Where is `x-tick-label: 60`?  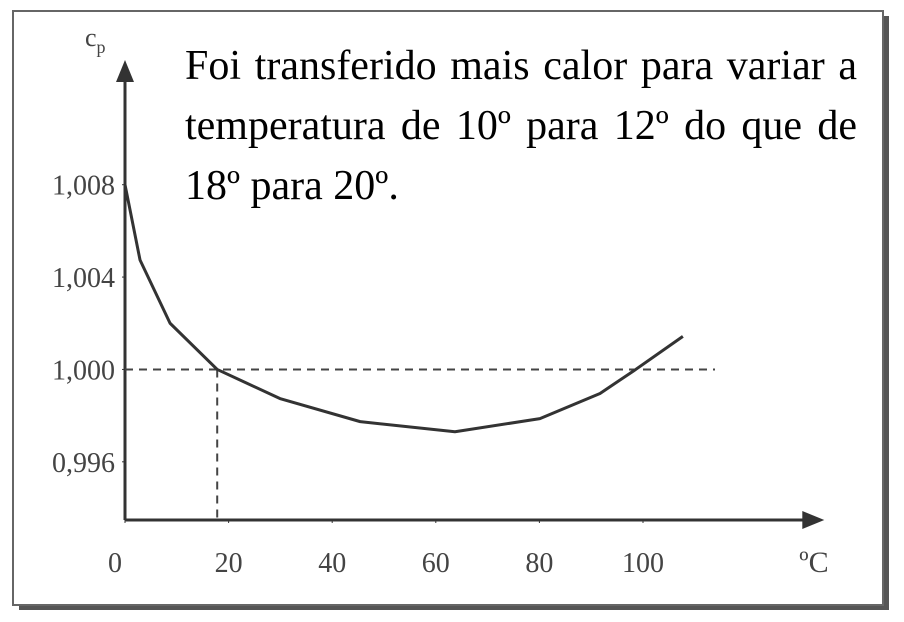
x-tick-label: 60 is located at coordinates (436, 563).